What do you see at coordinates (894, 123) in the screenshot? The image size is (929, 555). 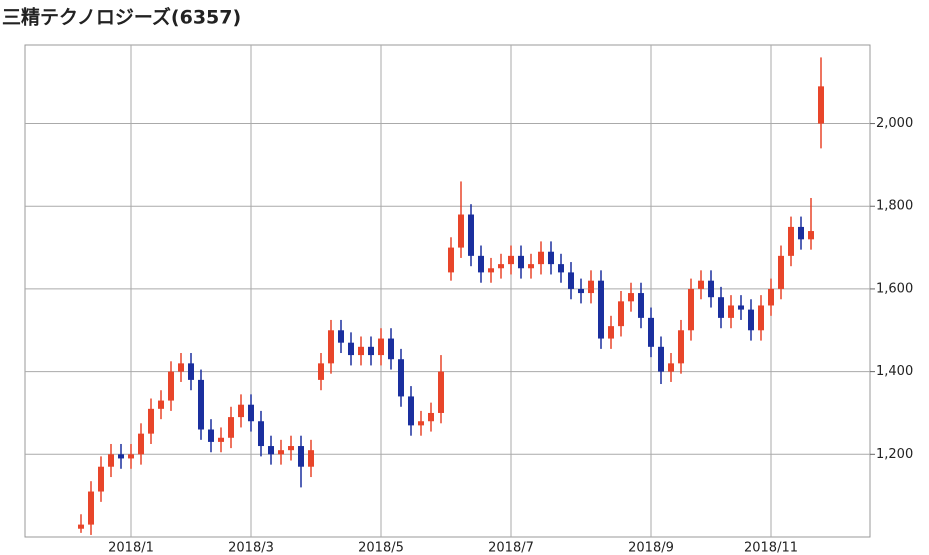 I see `y-tick-label: 2,000` at bounding box center [894, 123].